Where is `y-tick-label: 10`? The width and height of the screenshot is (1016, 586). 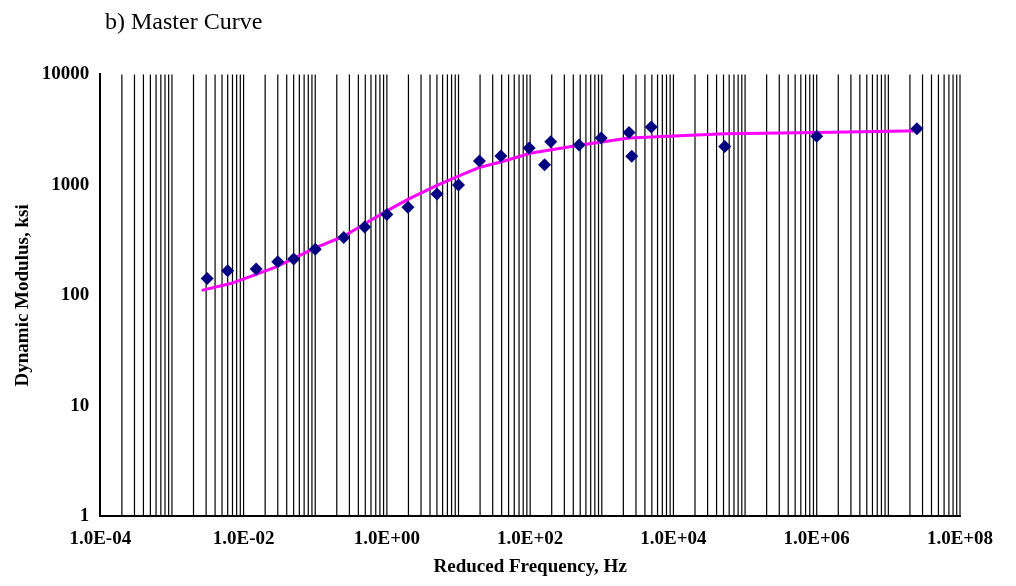
y-tick-label: 10 is located at coordinates (80, 404).